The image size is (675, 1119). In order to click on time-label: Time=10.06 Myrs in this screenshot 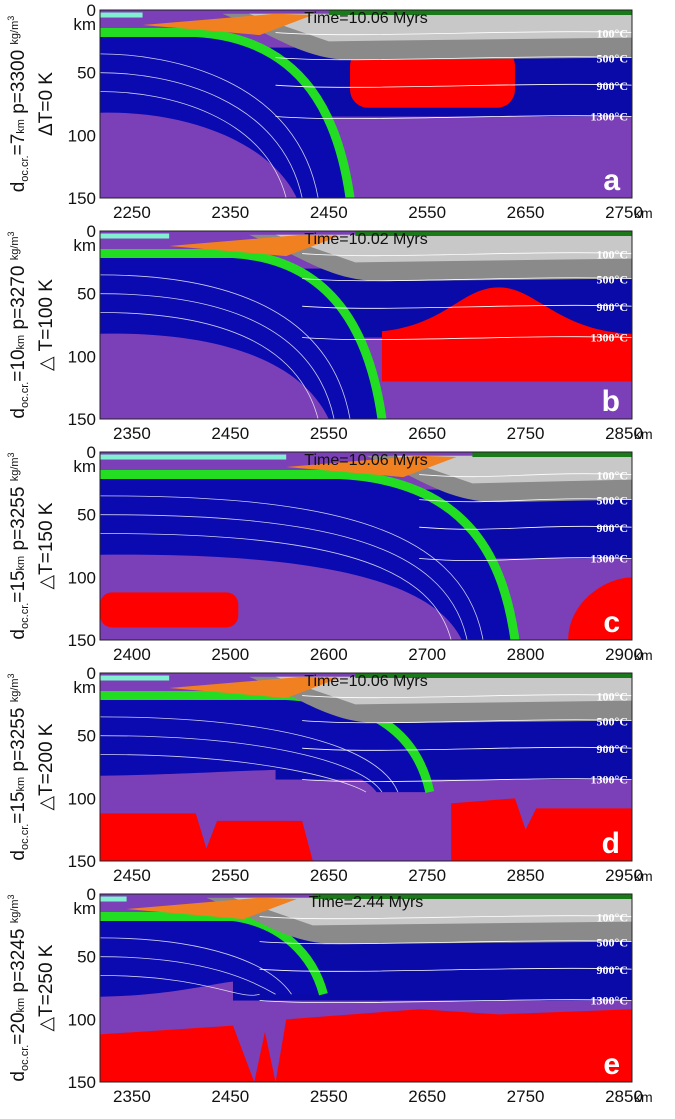, I will do `click(365, 18)`.